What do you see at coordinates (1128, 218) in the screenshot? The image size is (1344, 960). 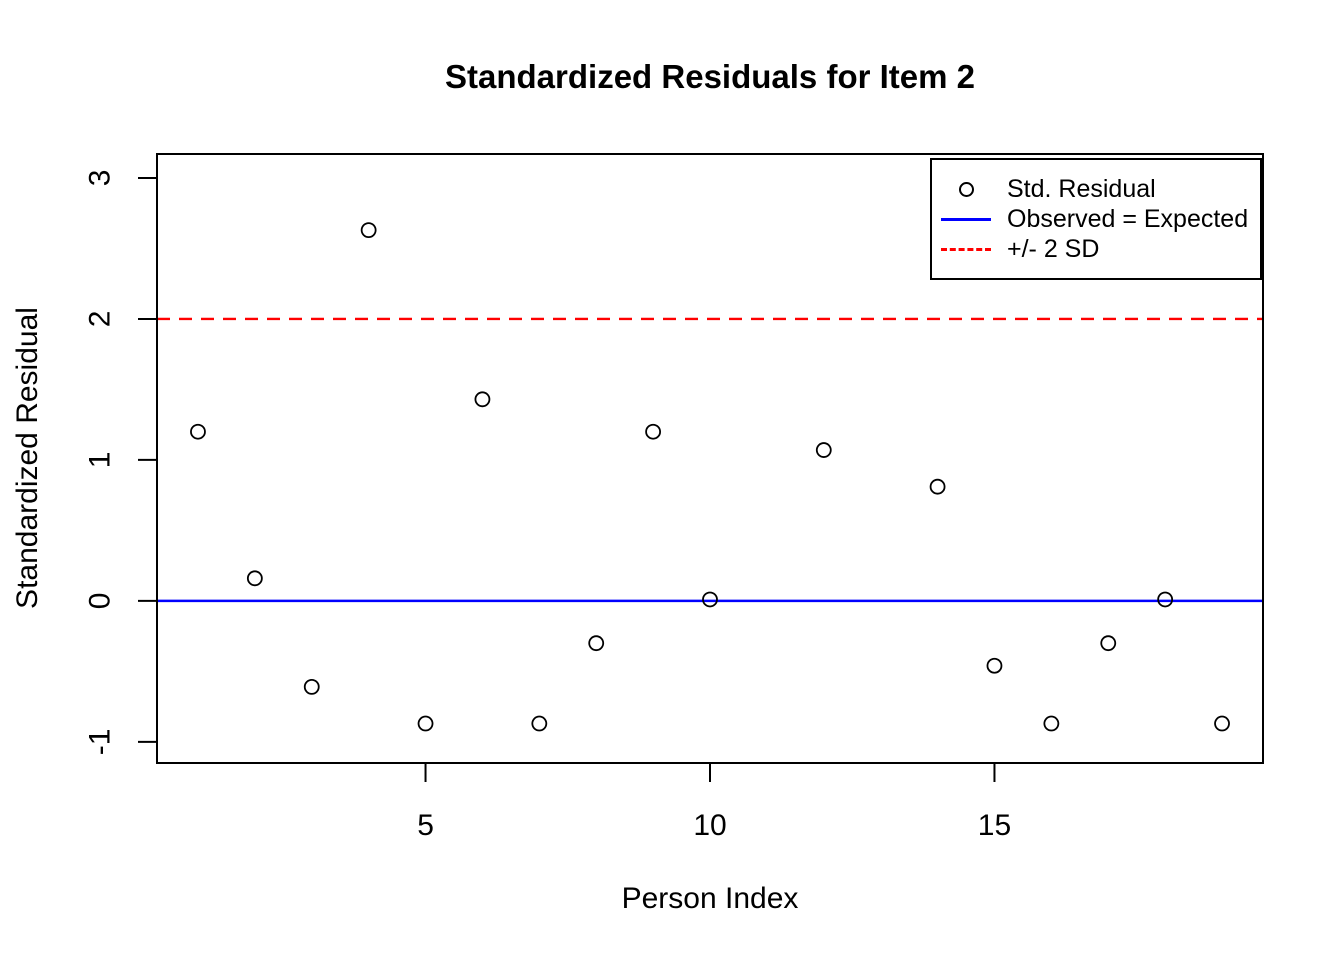 I see `legend-label: Observed = Expected` at bounding box center [1128, 218].